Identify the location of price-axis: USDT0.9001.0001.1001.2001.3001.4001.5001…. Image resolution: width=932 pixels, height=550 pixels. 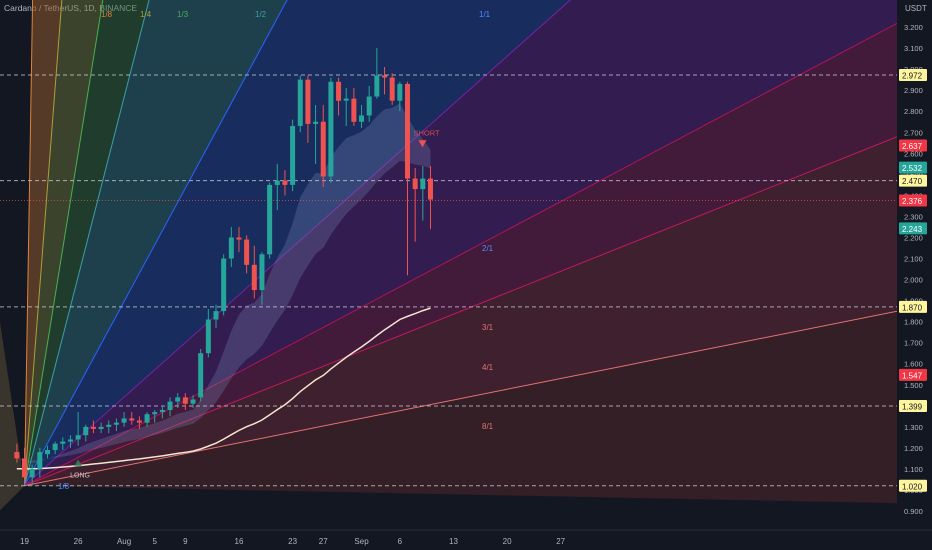
(915, 275).